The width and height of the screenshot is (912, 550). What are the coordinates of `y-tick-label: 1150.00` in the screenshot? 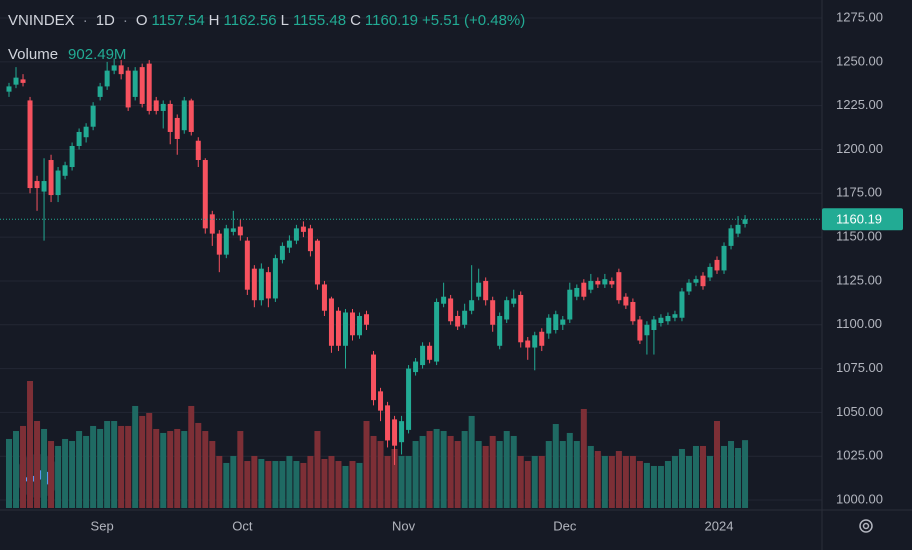 It's located at (859, 236).